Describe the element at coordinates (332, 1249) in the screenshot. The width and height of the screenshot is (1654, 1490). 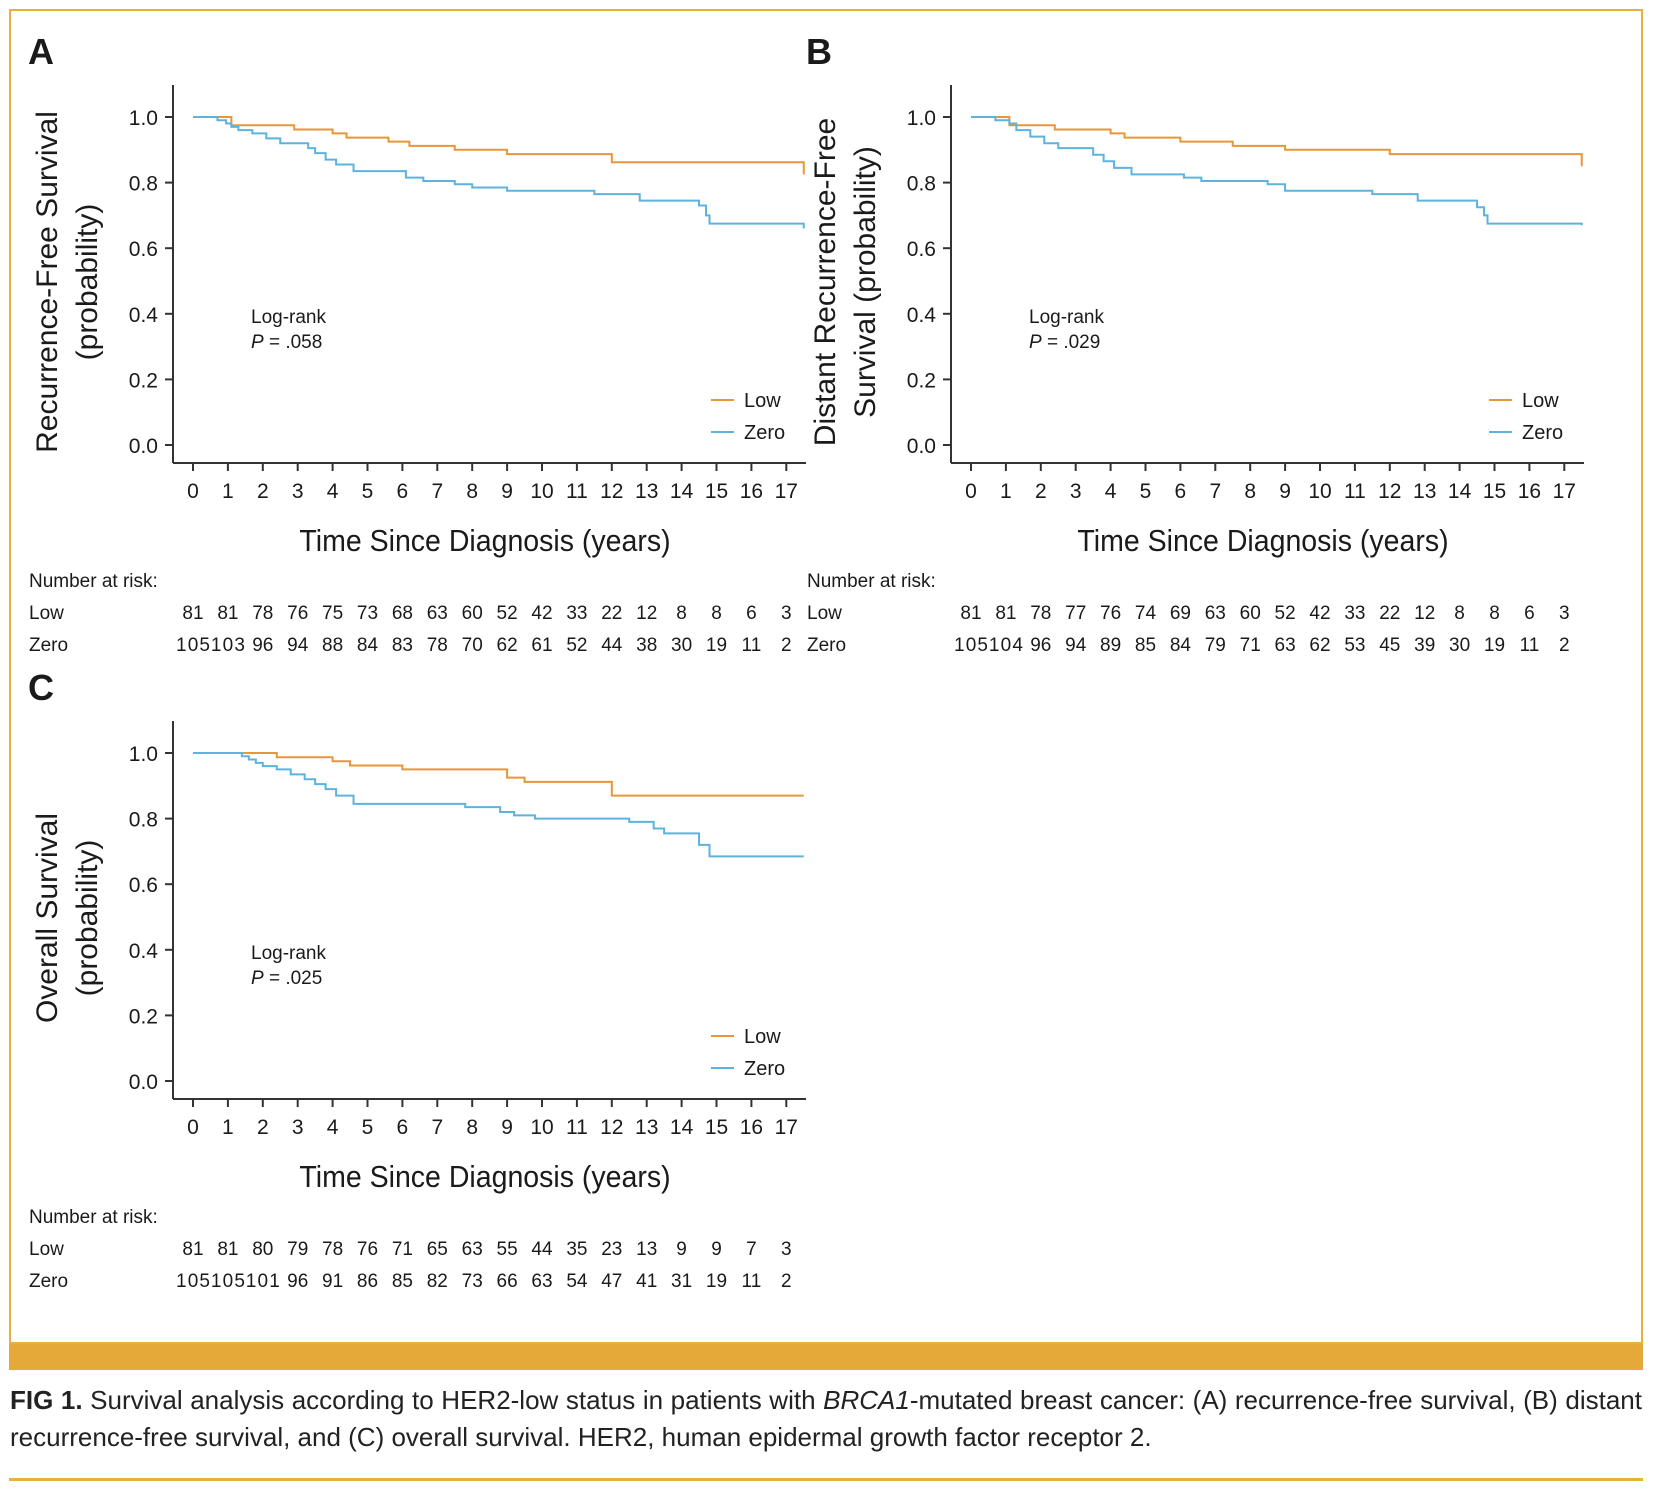
I see `risk-value-low: 78` at that location.